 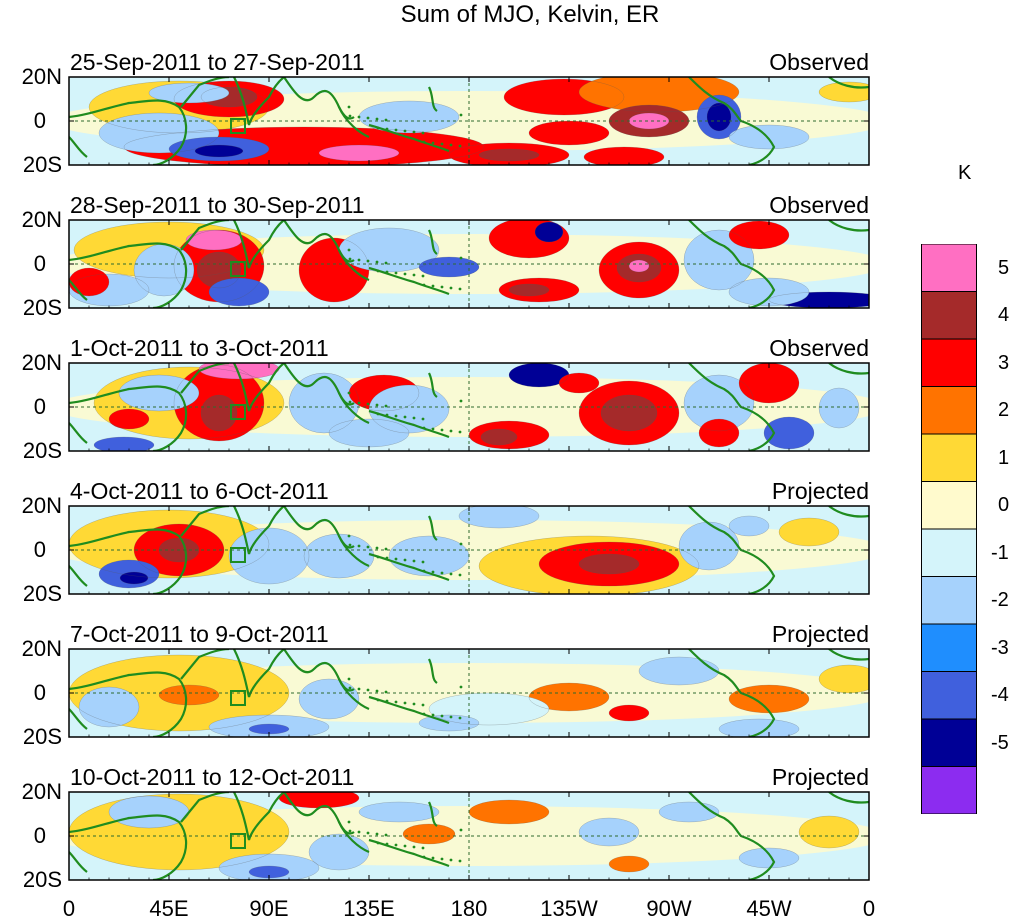 What do you see at coordinates (169, 908) in the screenshot?
I see `longitude-label: 45E` at bounding box center [169, 908].